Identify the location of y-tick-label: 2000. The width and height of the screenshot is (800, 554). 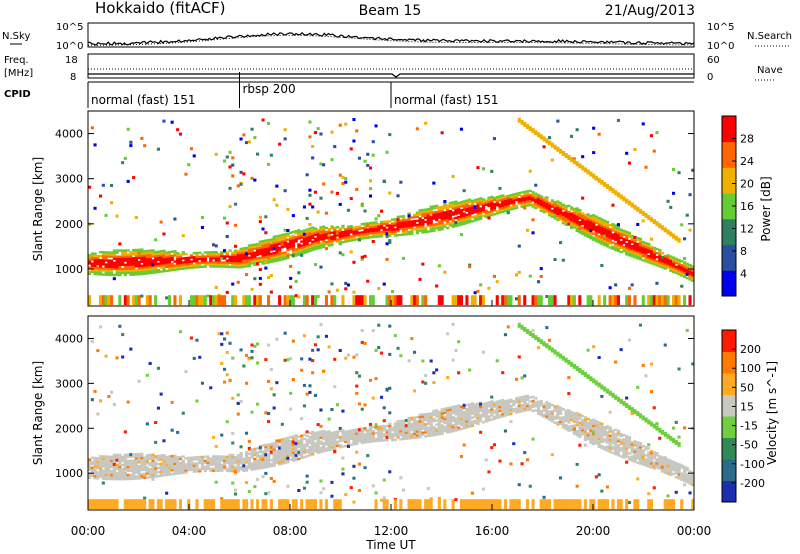
(69, 224).